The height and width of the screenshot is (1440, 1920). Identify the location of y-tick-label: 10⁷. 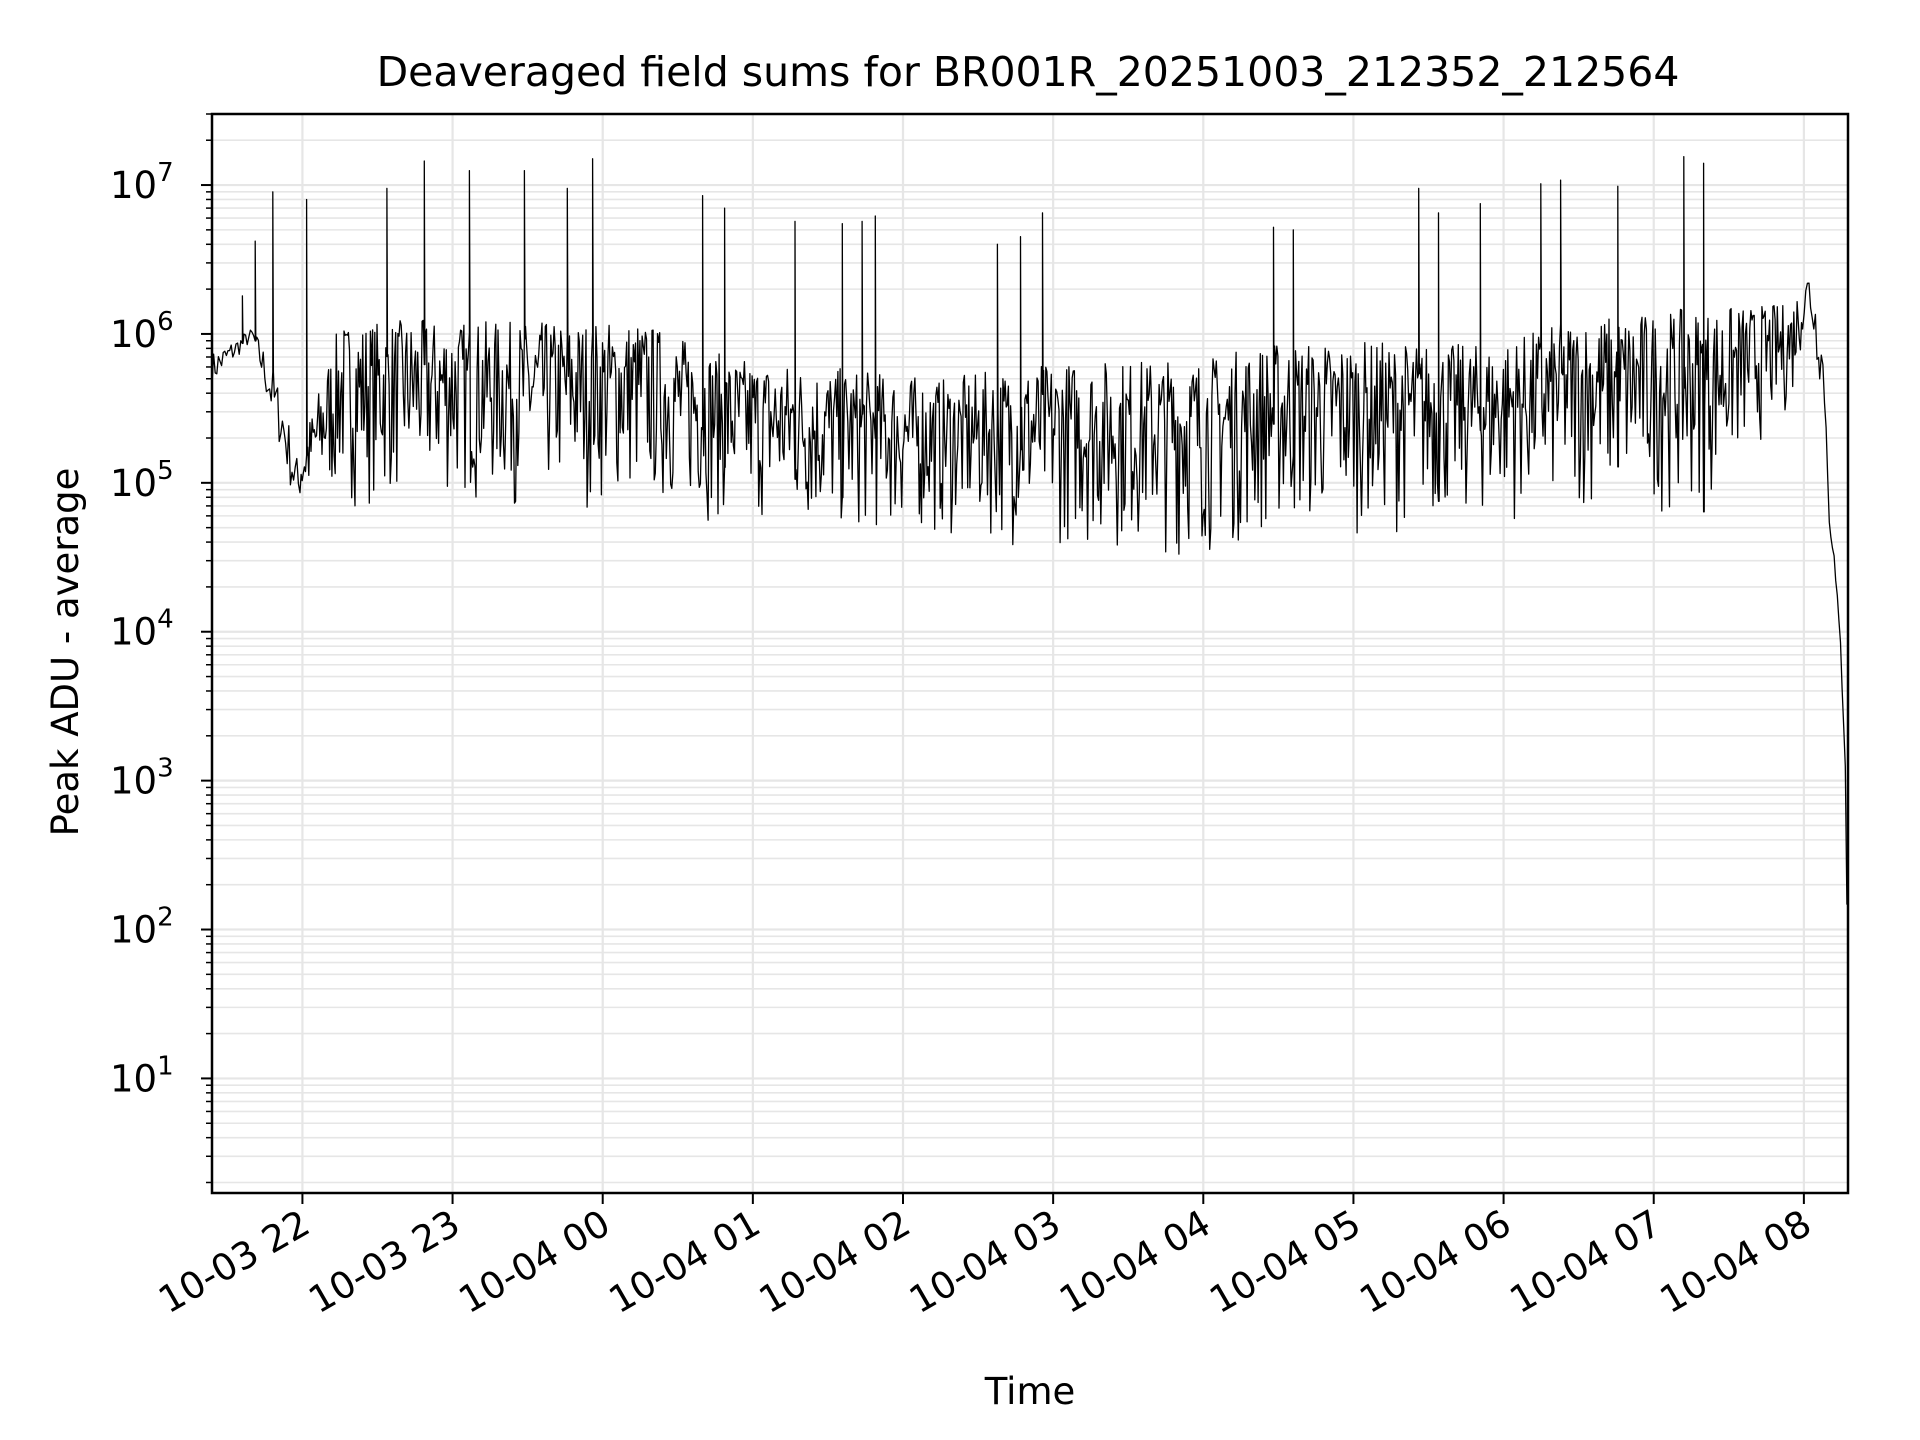
(142, 182).